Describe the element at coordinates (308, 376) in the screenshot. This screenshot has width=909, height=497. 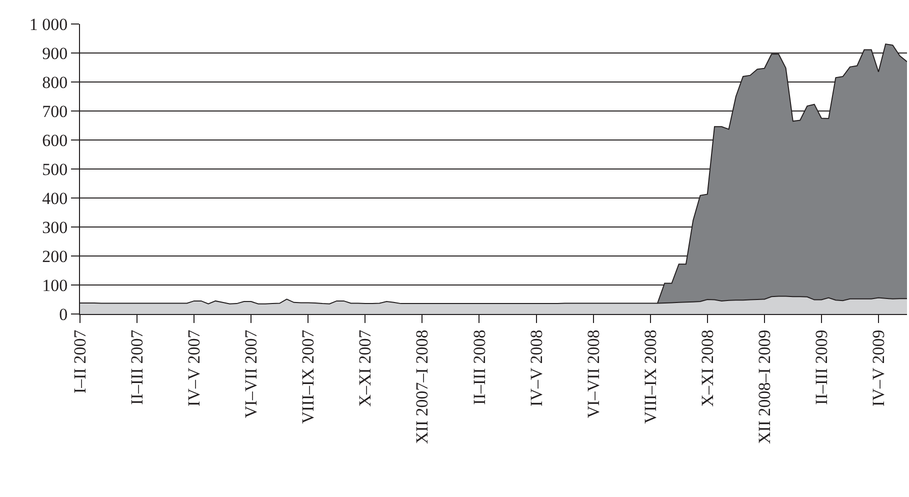
I see `x-tick-label: VIII–IX 2007` at that location.